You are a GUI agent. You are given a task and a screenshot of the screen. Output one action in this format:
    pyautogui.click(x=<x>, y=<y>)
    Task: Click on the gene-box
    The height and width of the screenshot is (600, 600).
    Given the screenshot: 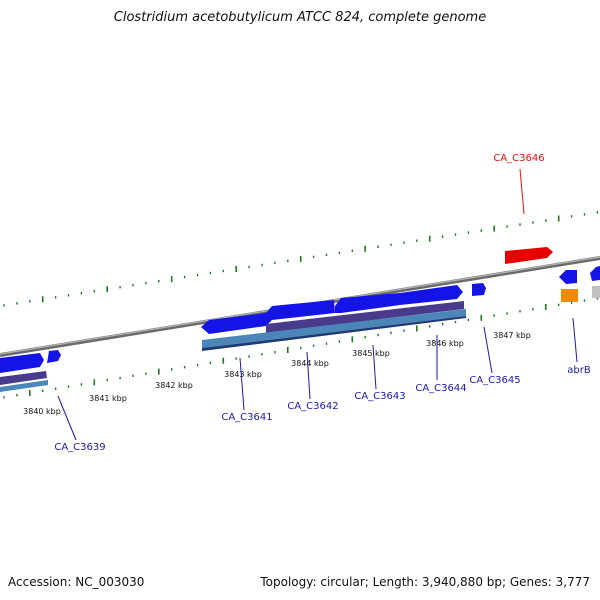 What is the action you would take?
    pyautogui.click(x=596, y=292)
    